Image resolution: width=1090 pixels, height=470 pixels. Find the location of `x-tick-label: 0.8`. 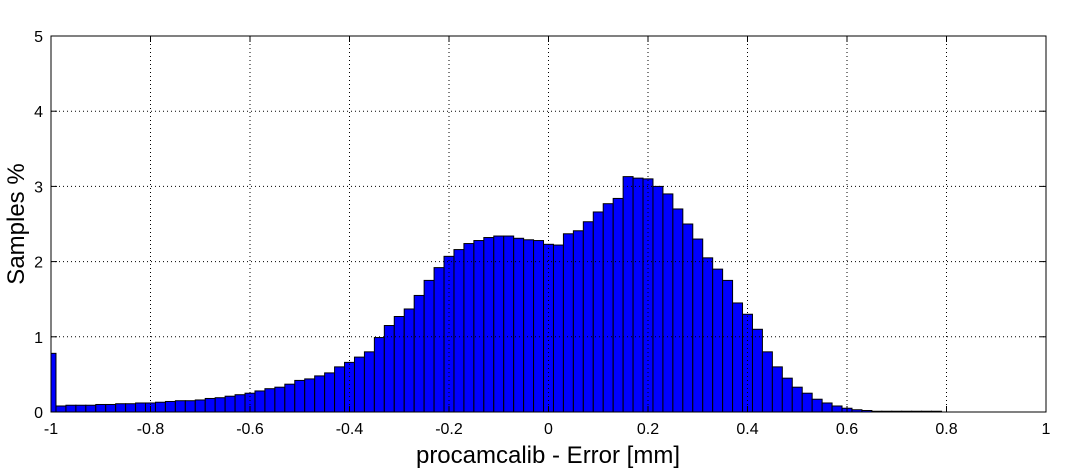

x-tick-label: 0.8 is located at coordinates (946, 429).